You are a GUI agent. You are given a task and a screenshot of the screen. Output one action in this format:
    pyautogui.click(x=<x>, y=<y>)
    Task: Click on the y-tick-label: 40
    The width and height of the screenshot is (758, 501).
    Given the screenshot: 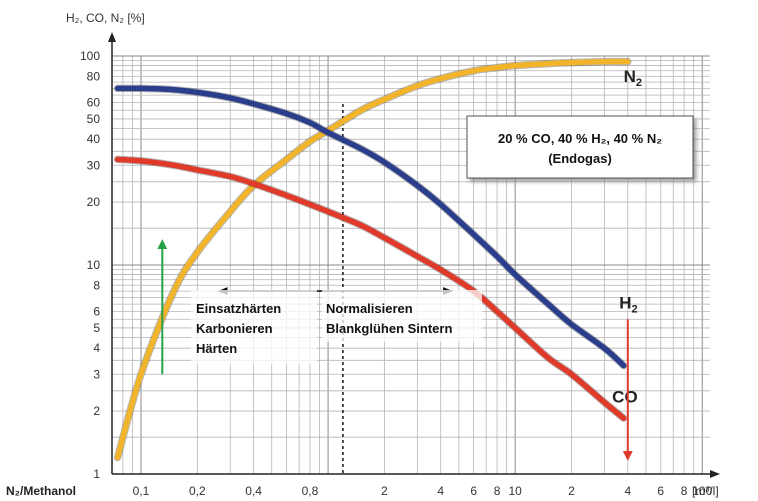 What is the action you would take?
    pyautogui.click(x=94, y=139)
    